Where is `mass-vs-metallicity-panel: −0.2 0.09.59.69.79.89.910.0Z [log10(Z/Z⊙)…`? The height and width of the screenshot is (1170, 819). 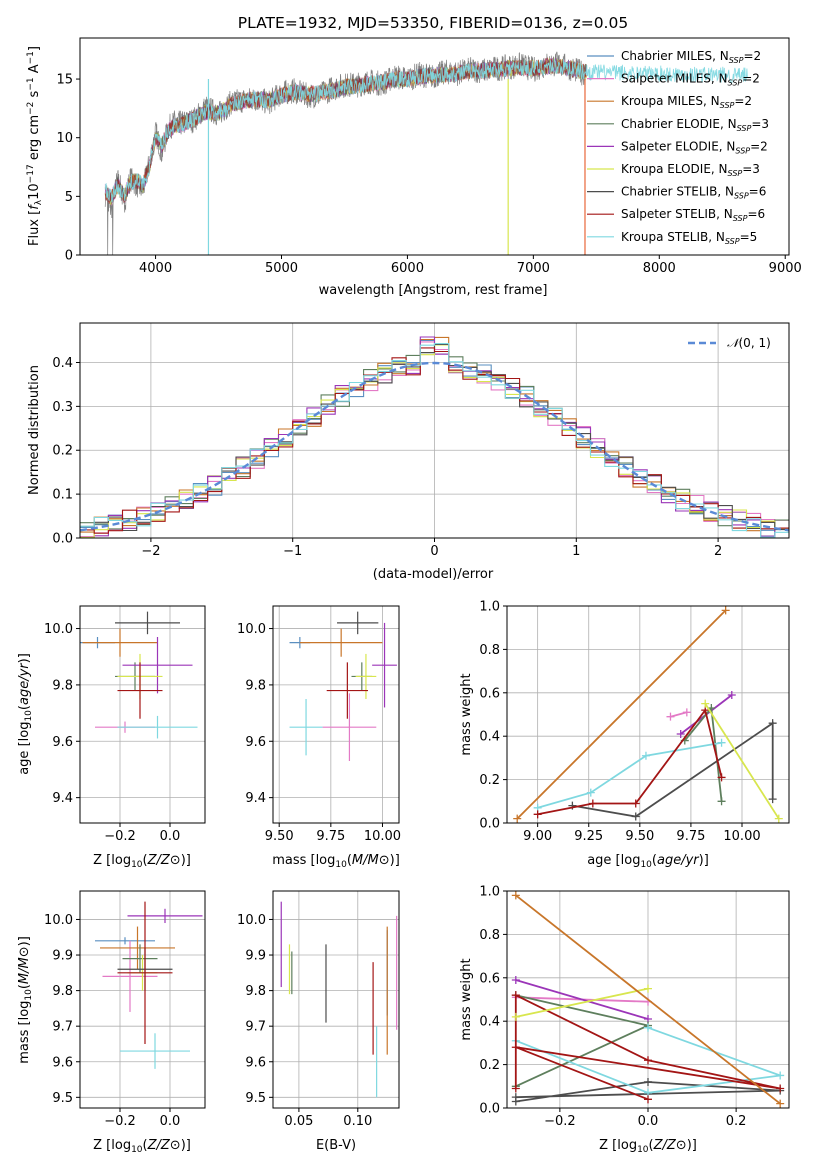
mass-vs-metallicity-panel: −0.2 0.09.59.69.79.89.910.0Z [log10(Z/Z⊙)… is located at coordinates (111, 1022).